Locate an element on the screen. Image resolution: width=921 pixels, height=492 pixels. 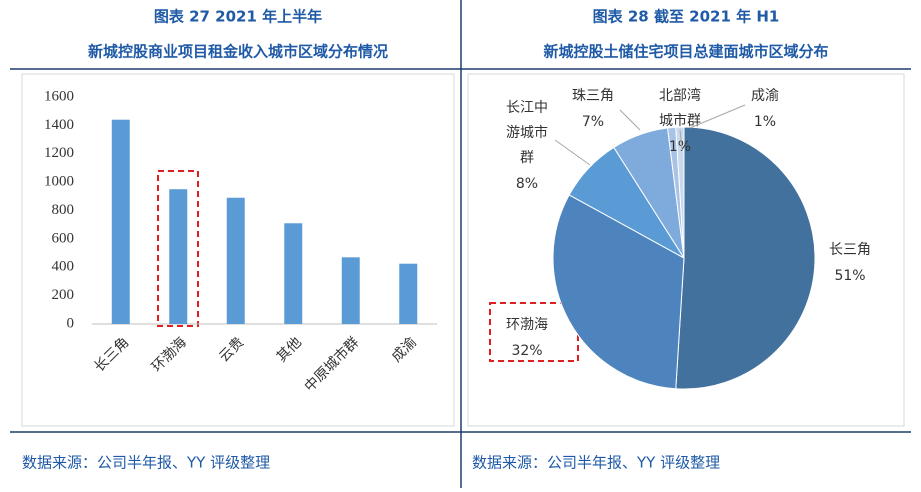
y-tick-label: 0 is located at coordinates (71, 323).